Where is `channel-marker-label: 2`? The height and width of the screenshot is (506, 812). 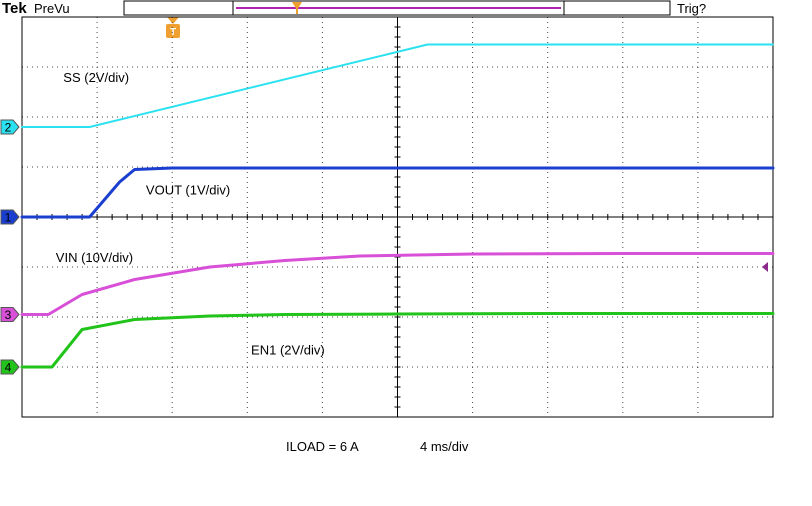
channel-marker-label: 2 is located at coordinates (8, 128).